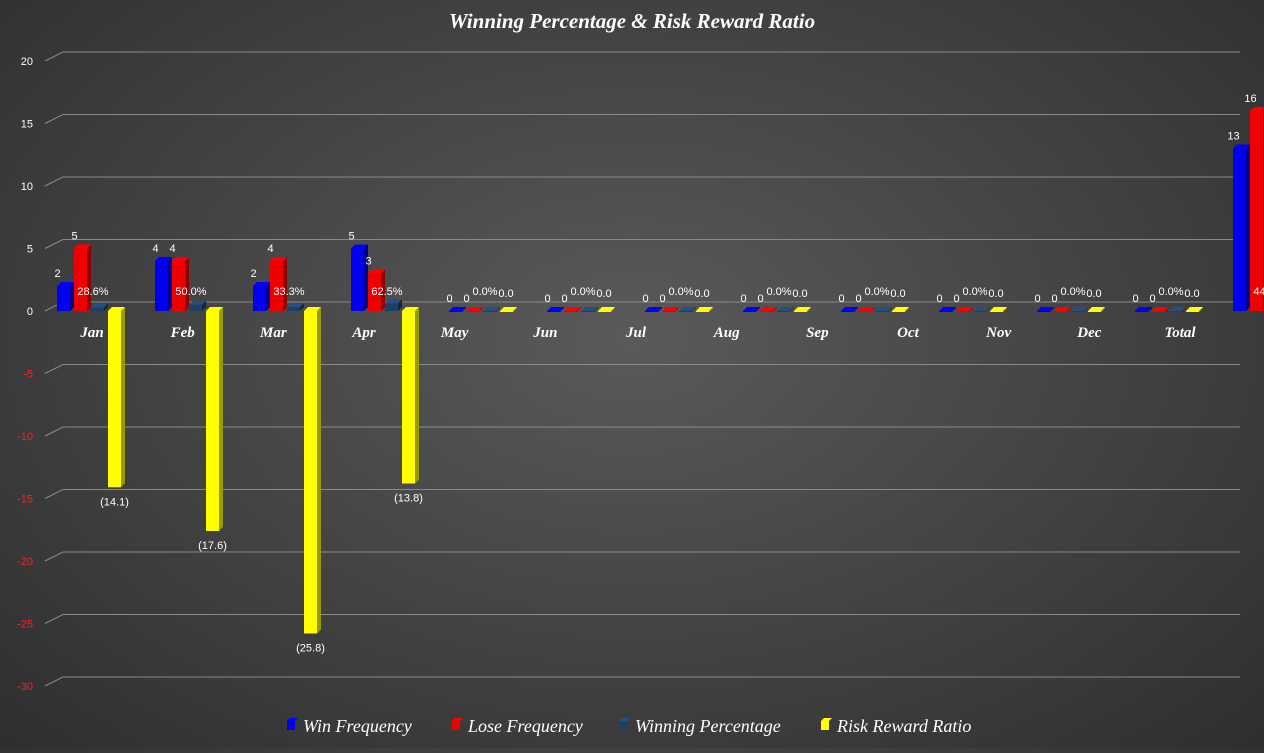 Image resolution: width=1264 pixels, height=753 pixels. I want to click on legend-item-lose-frequency: Lose Frequency, so click(517, 726).